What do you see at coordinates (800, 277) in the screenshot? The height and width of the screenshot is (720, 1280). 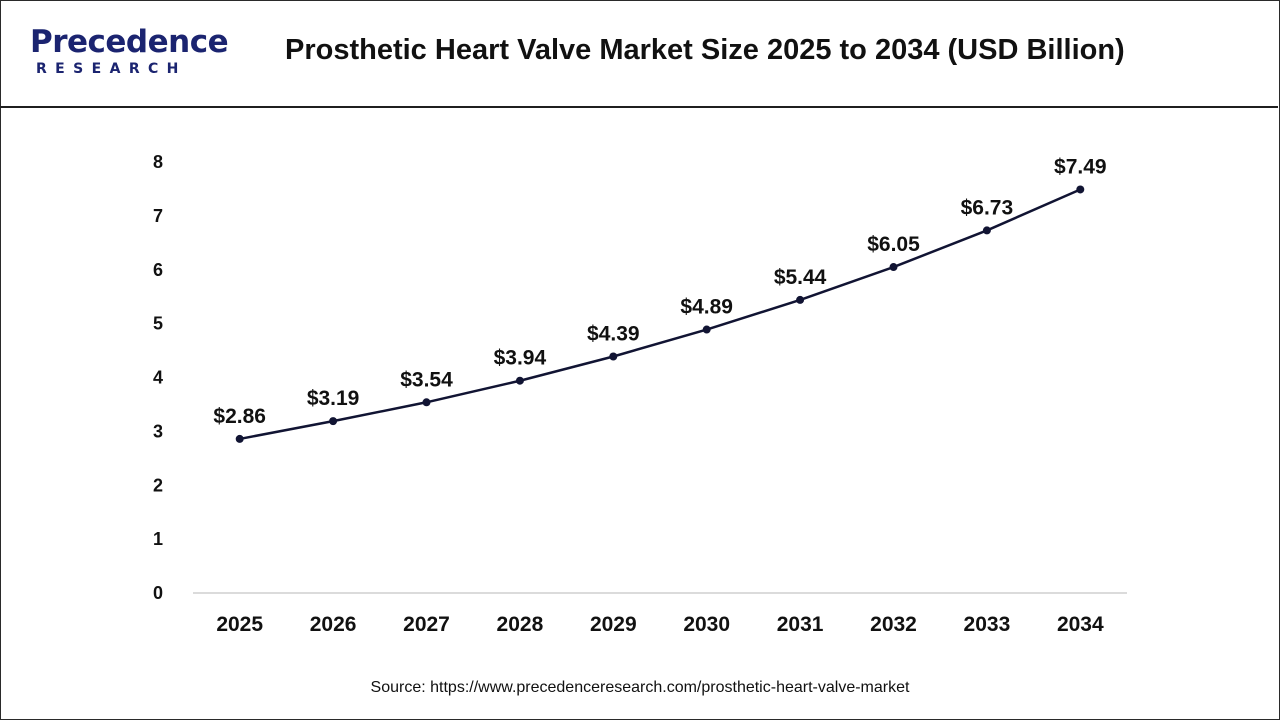 I see `data-label: $5.44` at bounding box center [800, 277].